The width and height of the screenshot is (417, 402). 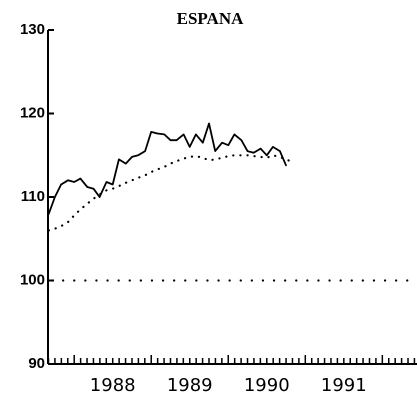 I want to click on y-tick-label: 100, so click(x=32, y=279).